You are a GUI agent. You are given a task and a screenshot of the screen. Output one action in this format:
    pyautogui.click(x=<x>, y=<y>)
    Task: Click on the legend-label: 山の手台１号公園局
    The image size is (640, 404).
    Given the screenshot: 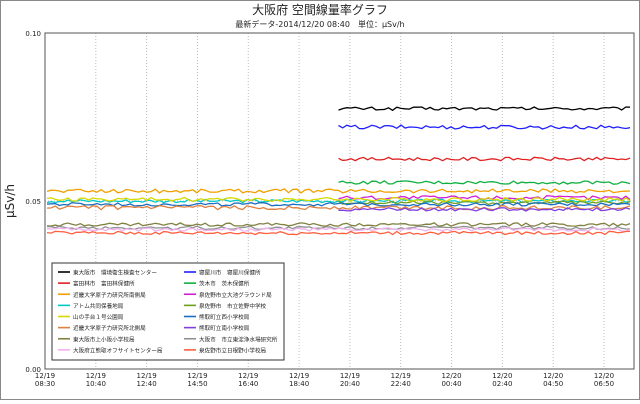 What is the action you would take?
    pyautogui.click(x=98, y=317)
    